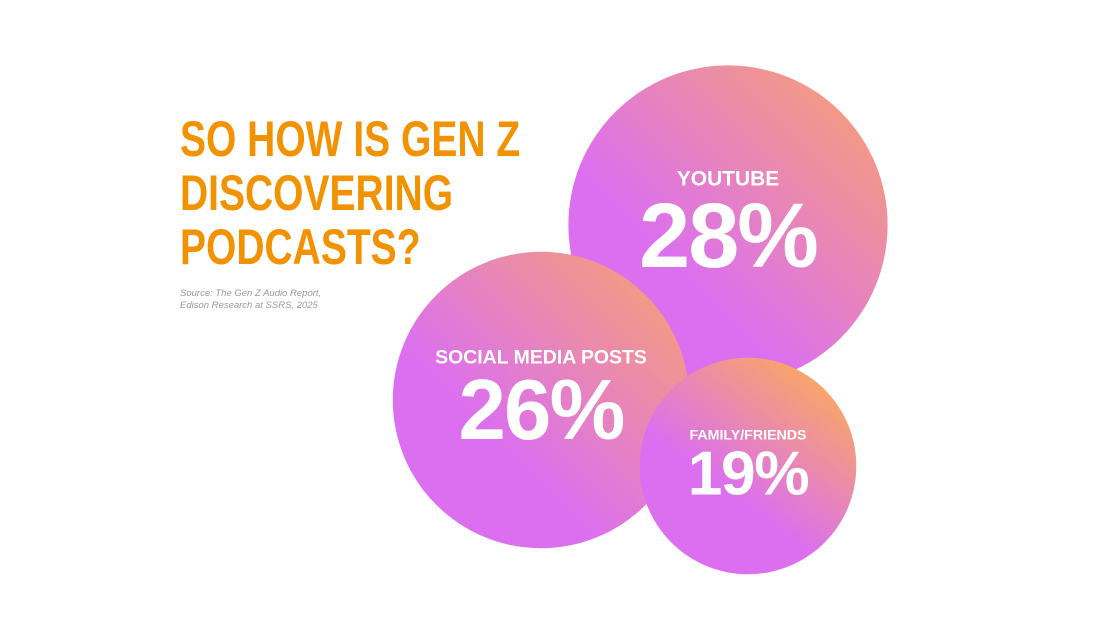 The height and width of the screenshot is (641, 1100). I want to click on bubble-label: FAMILY/FRIENDS, so click(747, 435).